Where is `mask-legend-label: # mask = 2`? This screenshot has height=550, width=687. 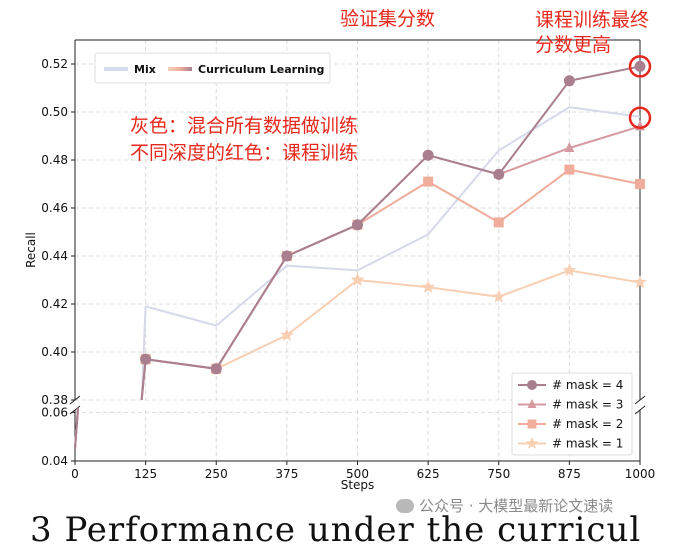 mask-legend-label: # mask = 2 is located at coordinates (587, 424).